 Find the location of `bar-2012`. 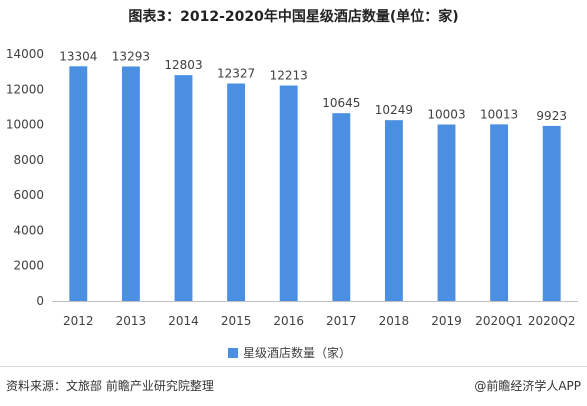

bar-2012 is located at coordinates (78, 184).